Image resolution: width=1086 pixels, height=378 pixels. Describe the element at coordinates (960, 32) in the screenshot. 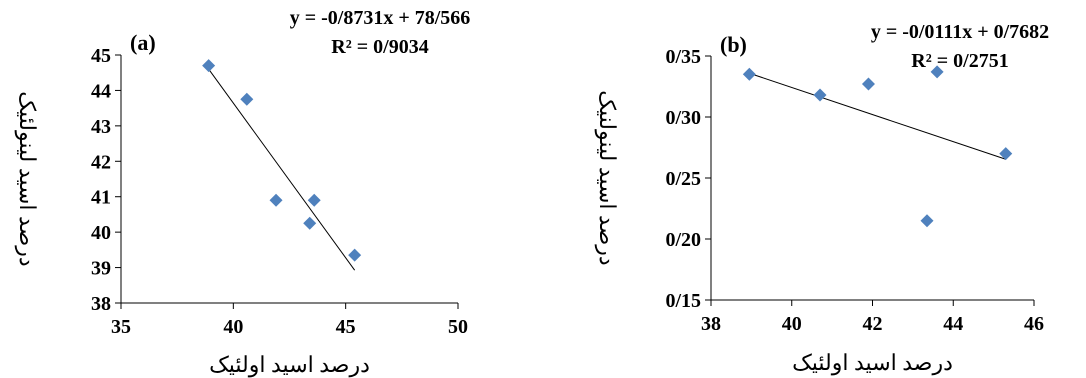

I see `chart-b-equation: y = -0/0111x + 0/7682` at that location.